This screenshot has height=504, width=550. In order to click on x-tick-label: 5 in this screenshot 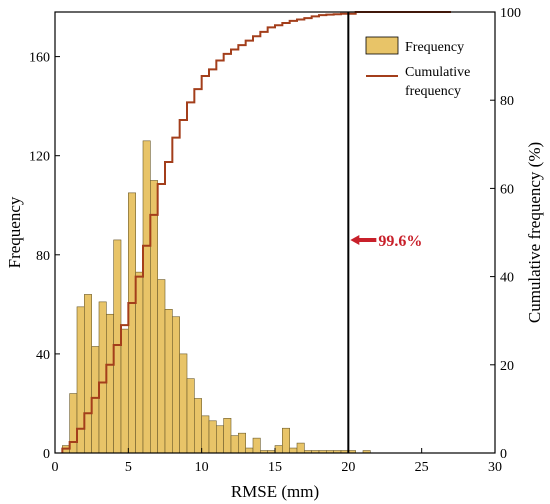, I will do `click(128, 467)`.